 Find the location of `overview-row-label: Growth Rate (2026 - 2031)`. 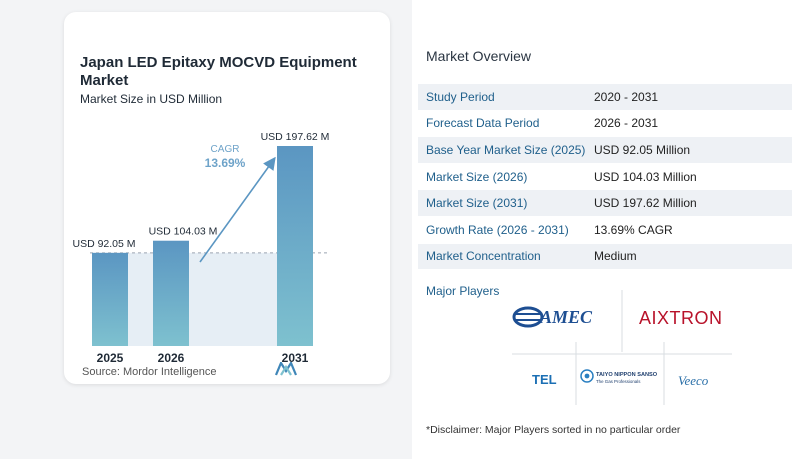

overview-row-label: Growth Rate (2026 - 2031) is located at coordinates (497, 229).